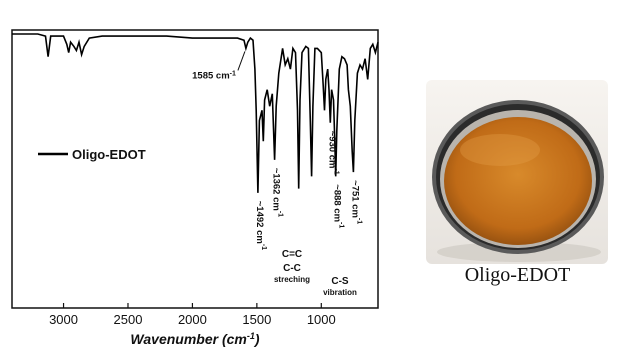  I want to click on photo-caption: Oligo-EDOT, so click(517, 275).